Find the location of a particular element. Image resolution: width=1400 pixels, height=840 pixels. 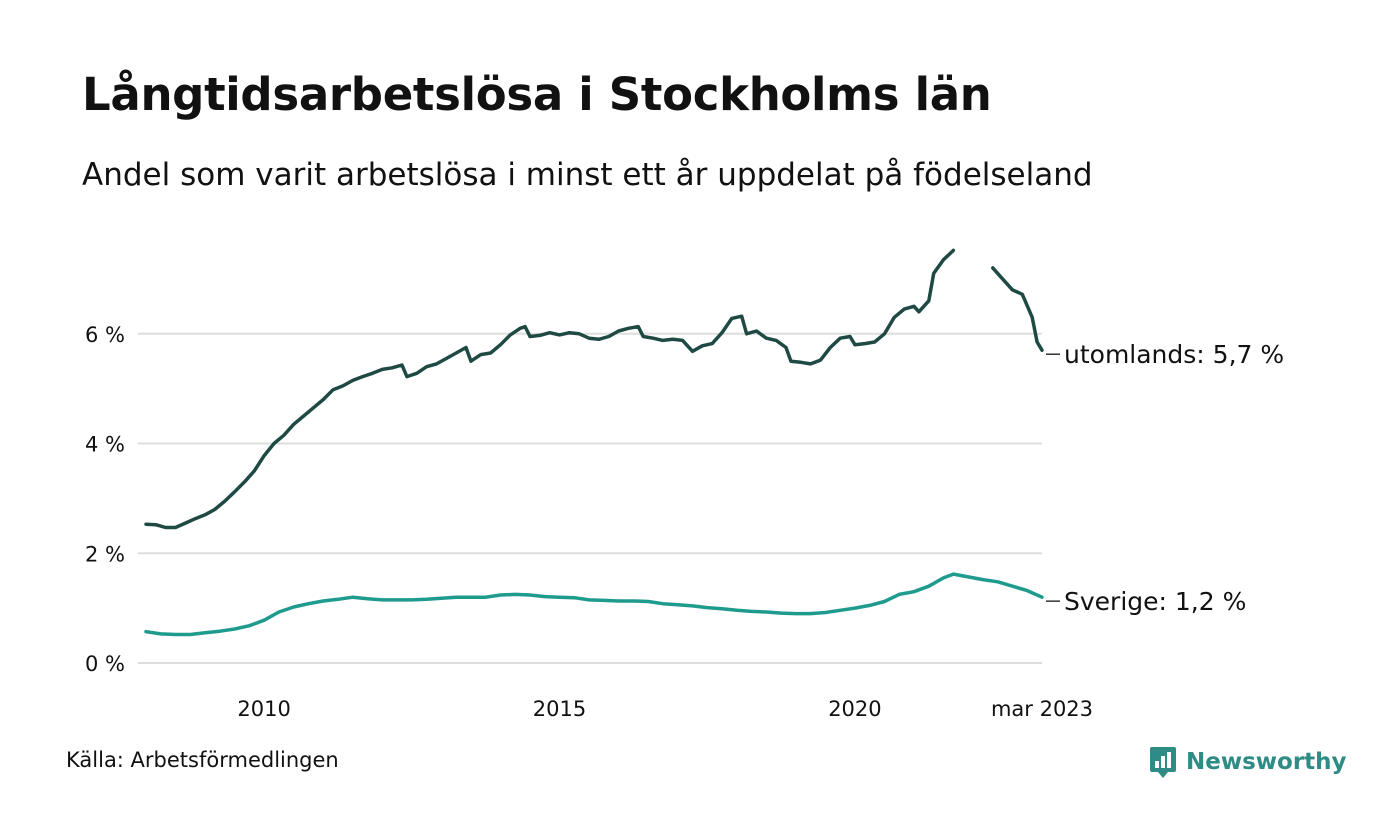

y-axis: 0 % 2 % 4 % 6 % is located at coordinates (105, 499).